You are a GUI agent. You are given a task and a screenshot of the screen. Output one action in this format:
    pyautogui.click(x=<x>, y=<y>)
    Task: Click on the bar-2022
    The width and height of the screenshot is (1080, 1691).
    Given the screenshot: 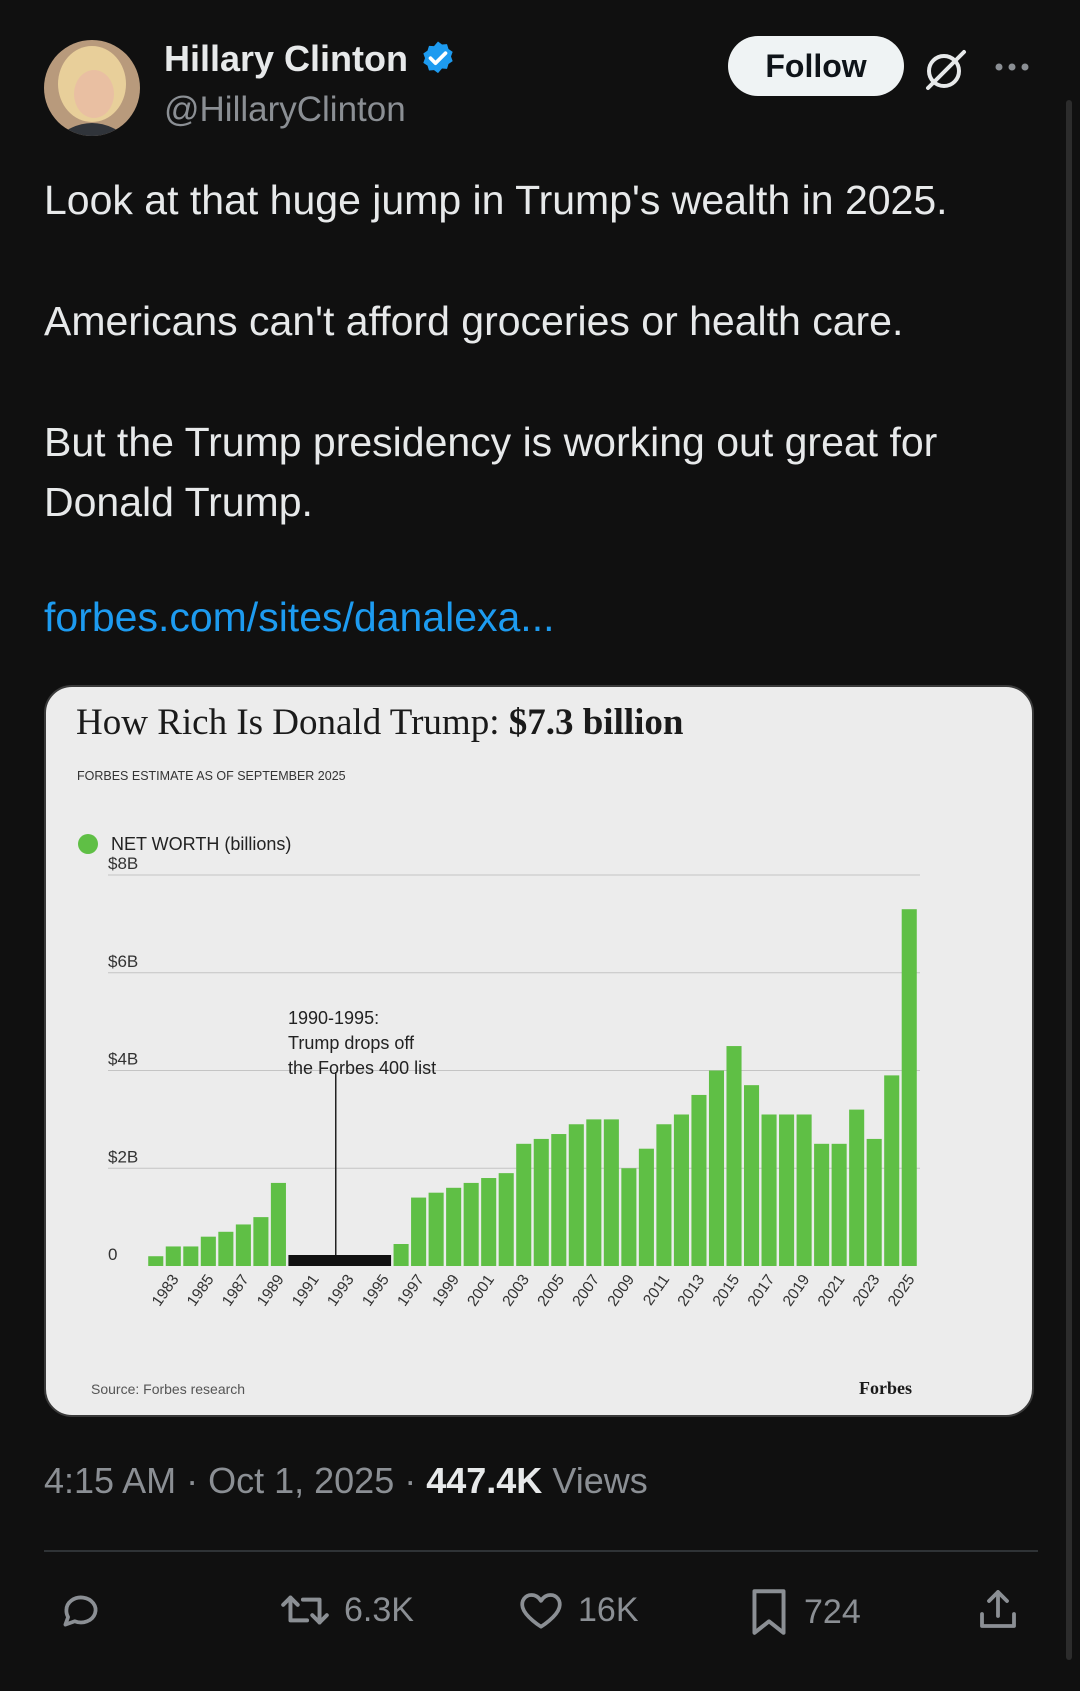 What is the action you would take?
    pyautogui.click(x=857, y=1187)
    